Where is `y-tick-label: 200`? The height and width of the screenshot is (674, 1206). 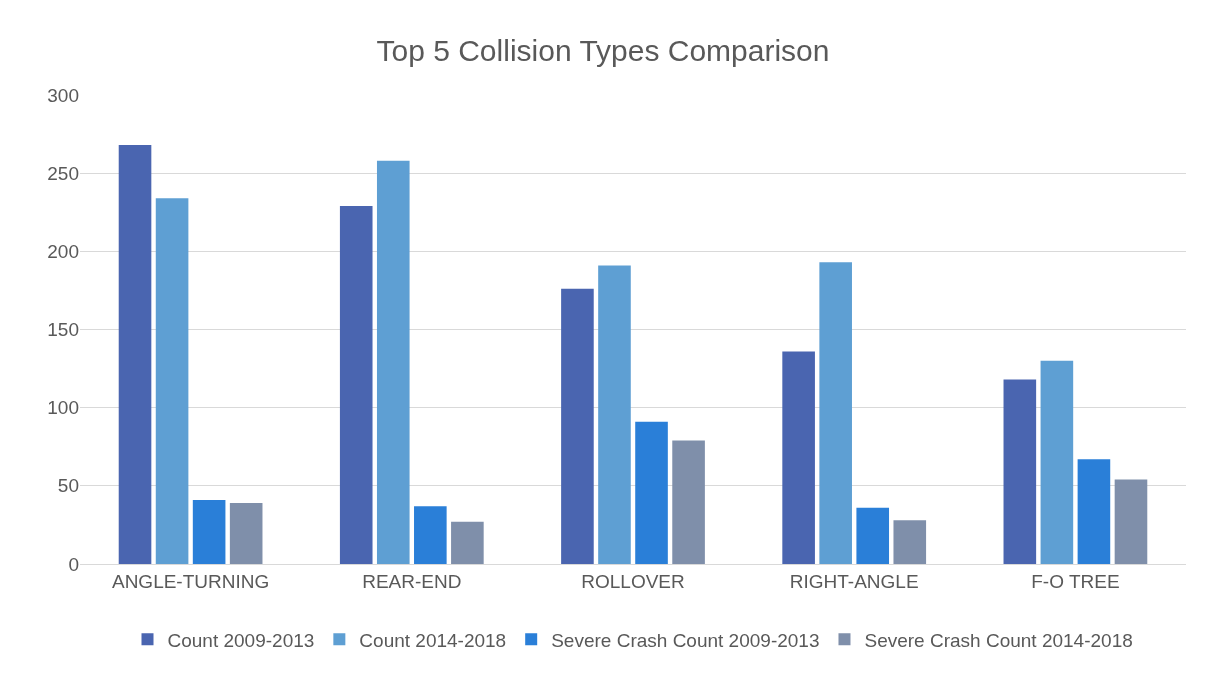 y-tick-label: 200 is located at coordinates (63, 251).